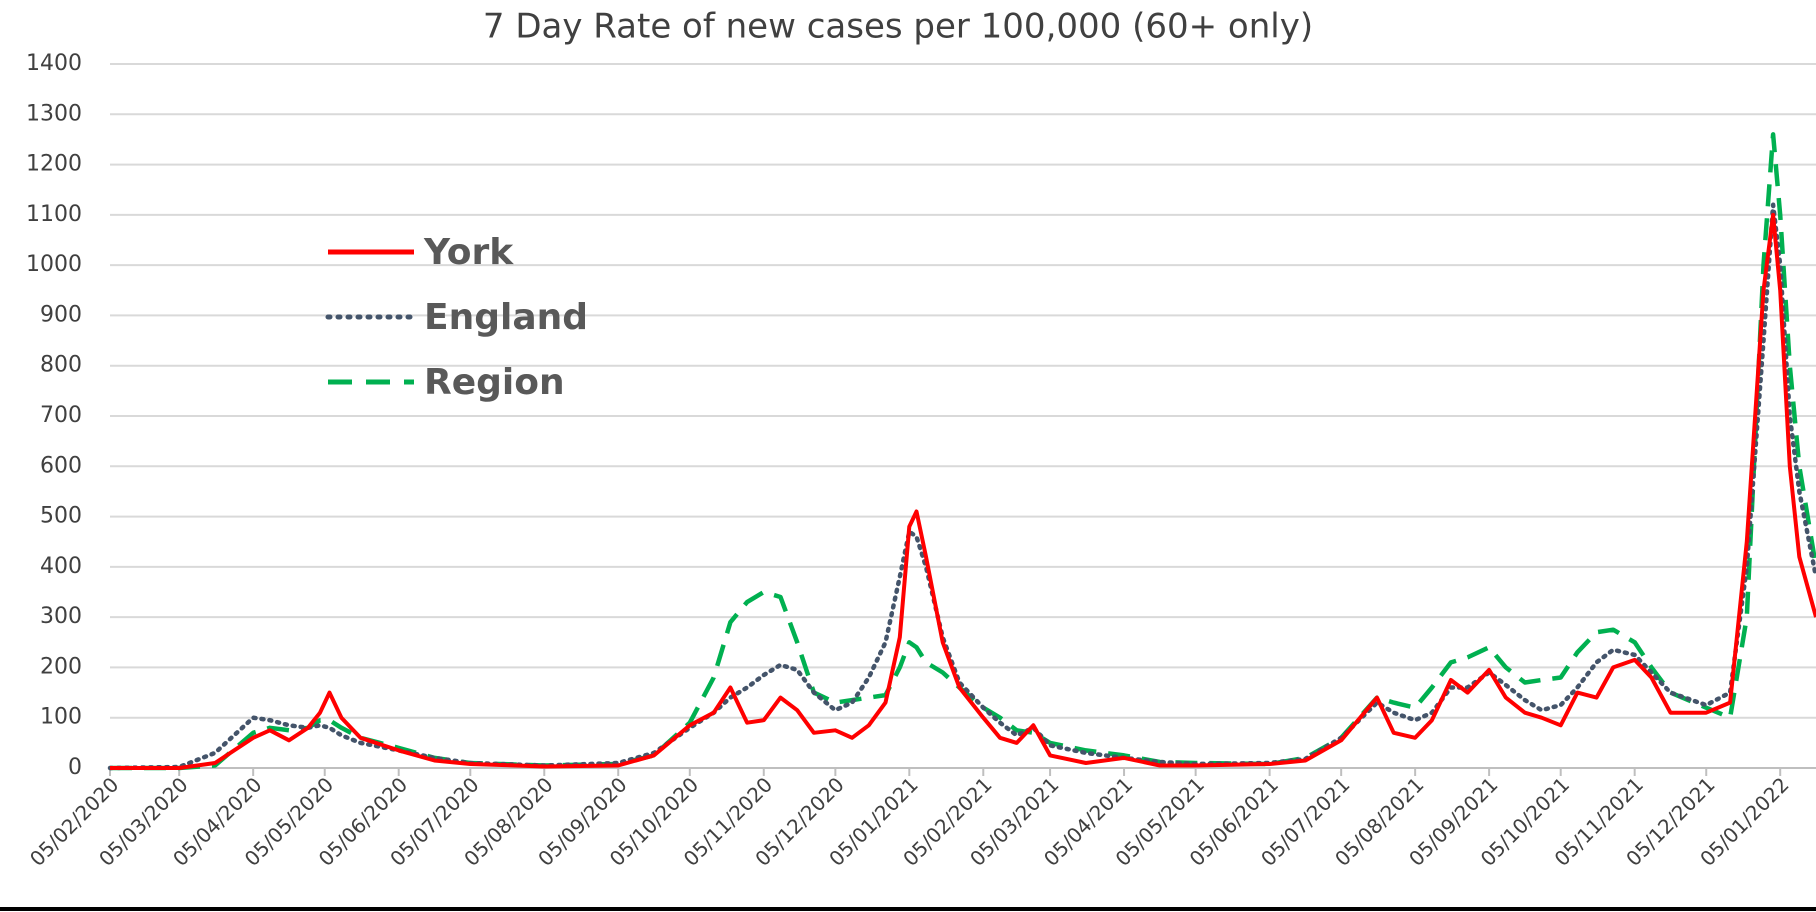 The height and width of the screenshot is (912, 1816). What do you see at coordinates (54, 63) in the screenshot?
I see `y-tick-label: 1400` at bounding box center [54, 63].